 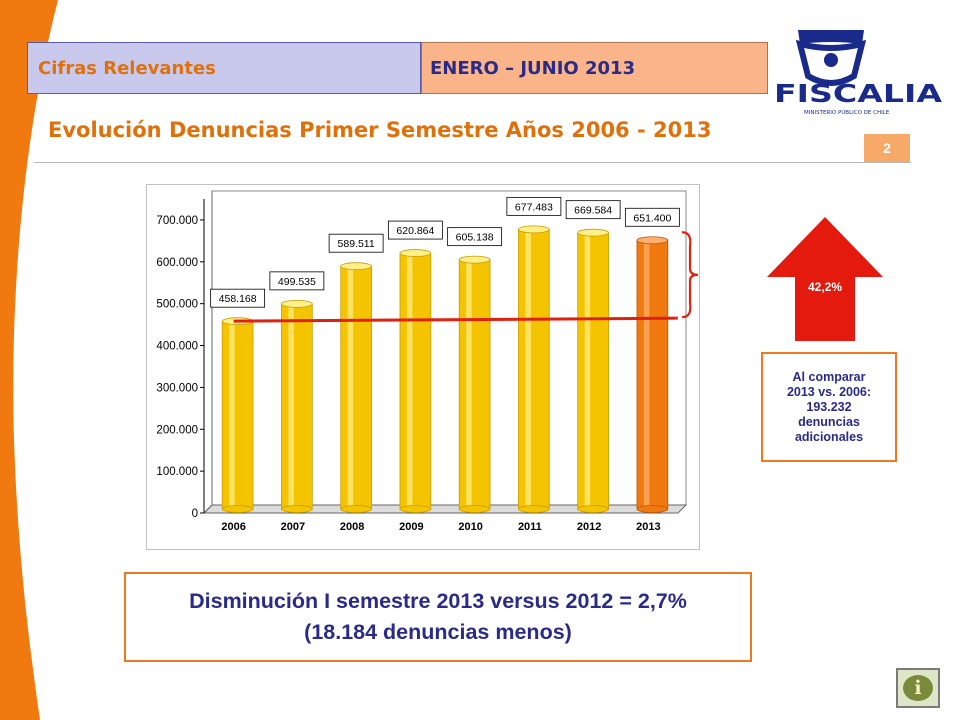 I want to click on logo-subtitle: MINISTERIO PÚBLICO DE CHILE, so click(x=847, y=112).